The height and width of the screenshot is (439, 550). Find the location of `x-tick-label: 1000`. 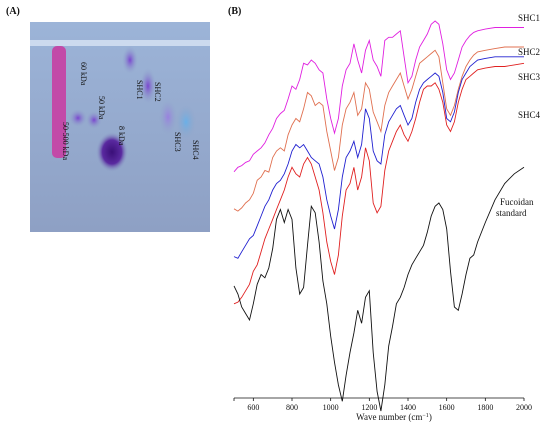

x-tick-label: 1000 is located at coordinates (331, 407).